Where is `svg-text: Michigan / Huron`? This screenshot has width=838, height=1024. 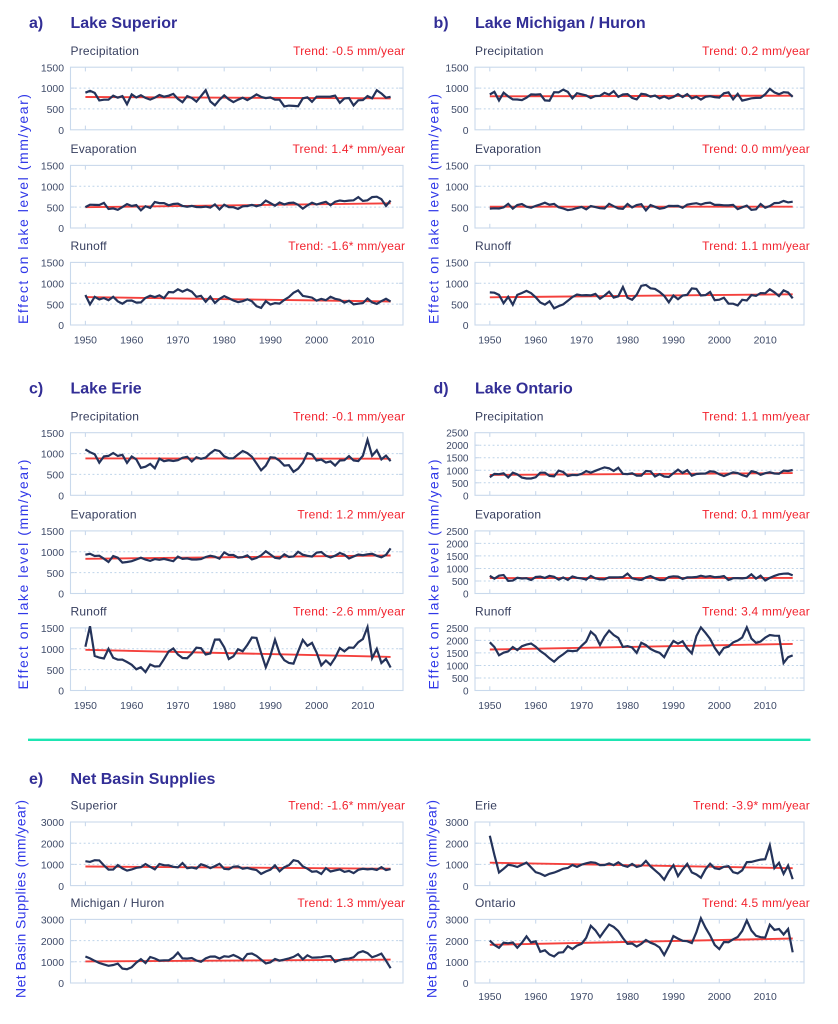 svg-text: Michigan / Huron is located at coordinates (118, 903).